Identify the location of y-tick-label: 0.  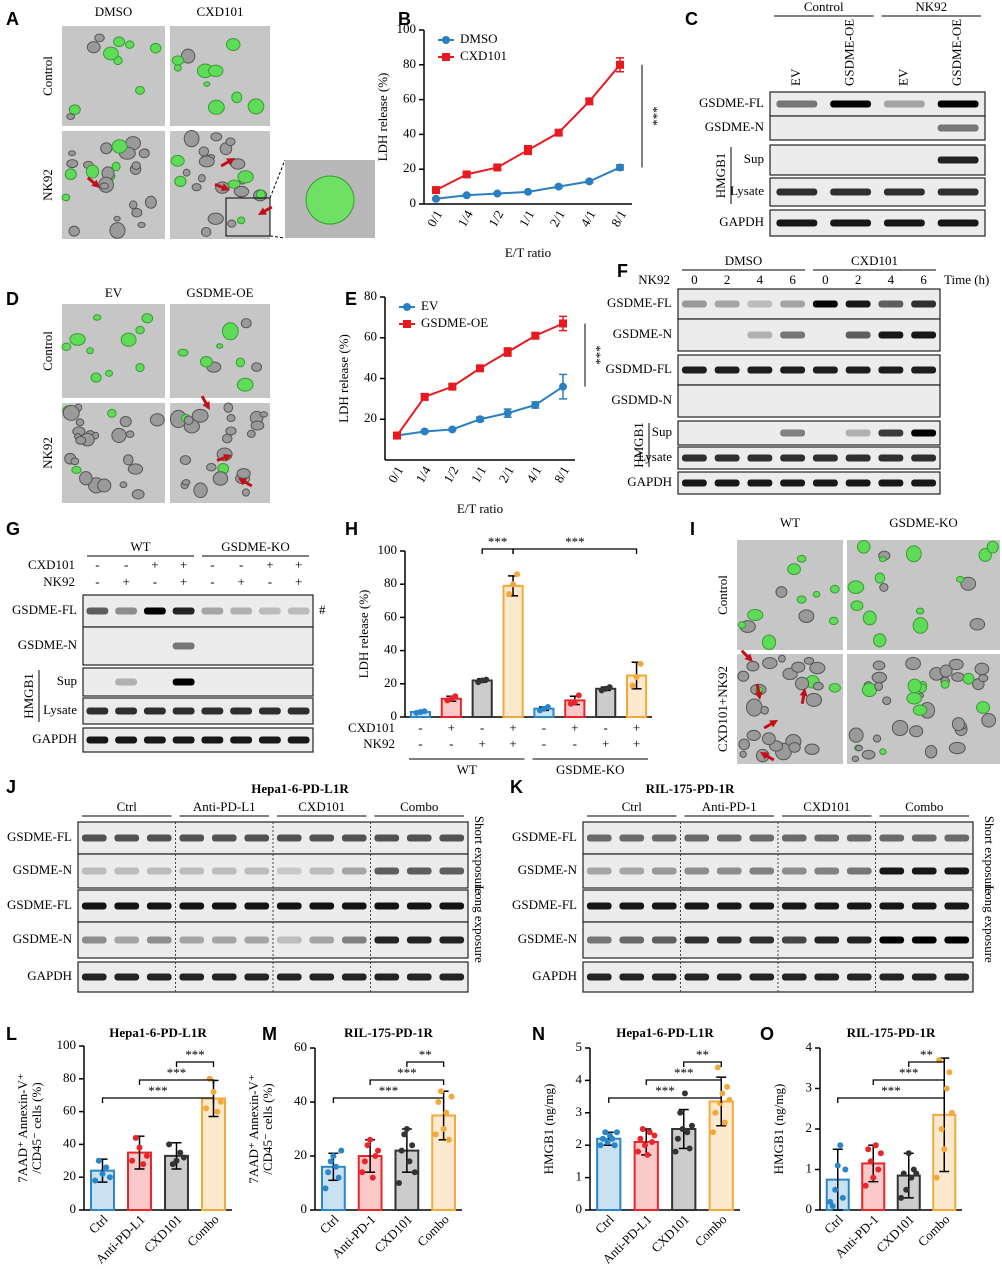
(73, 1208).